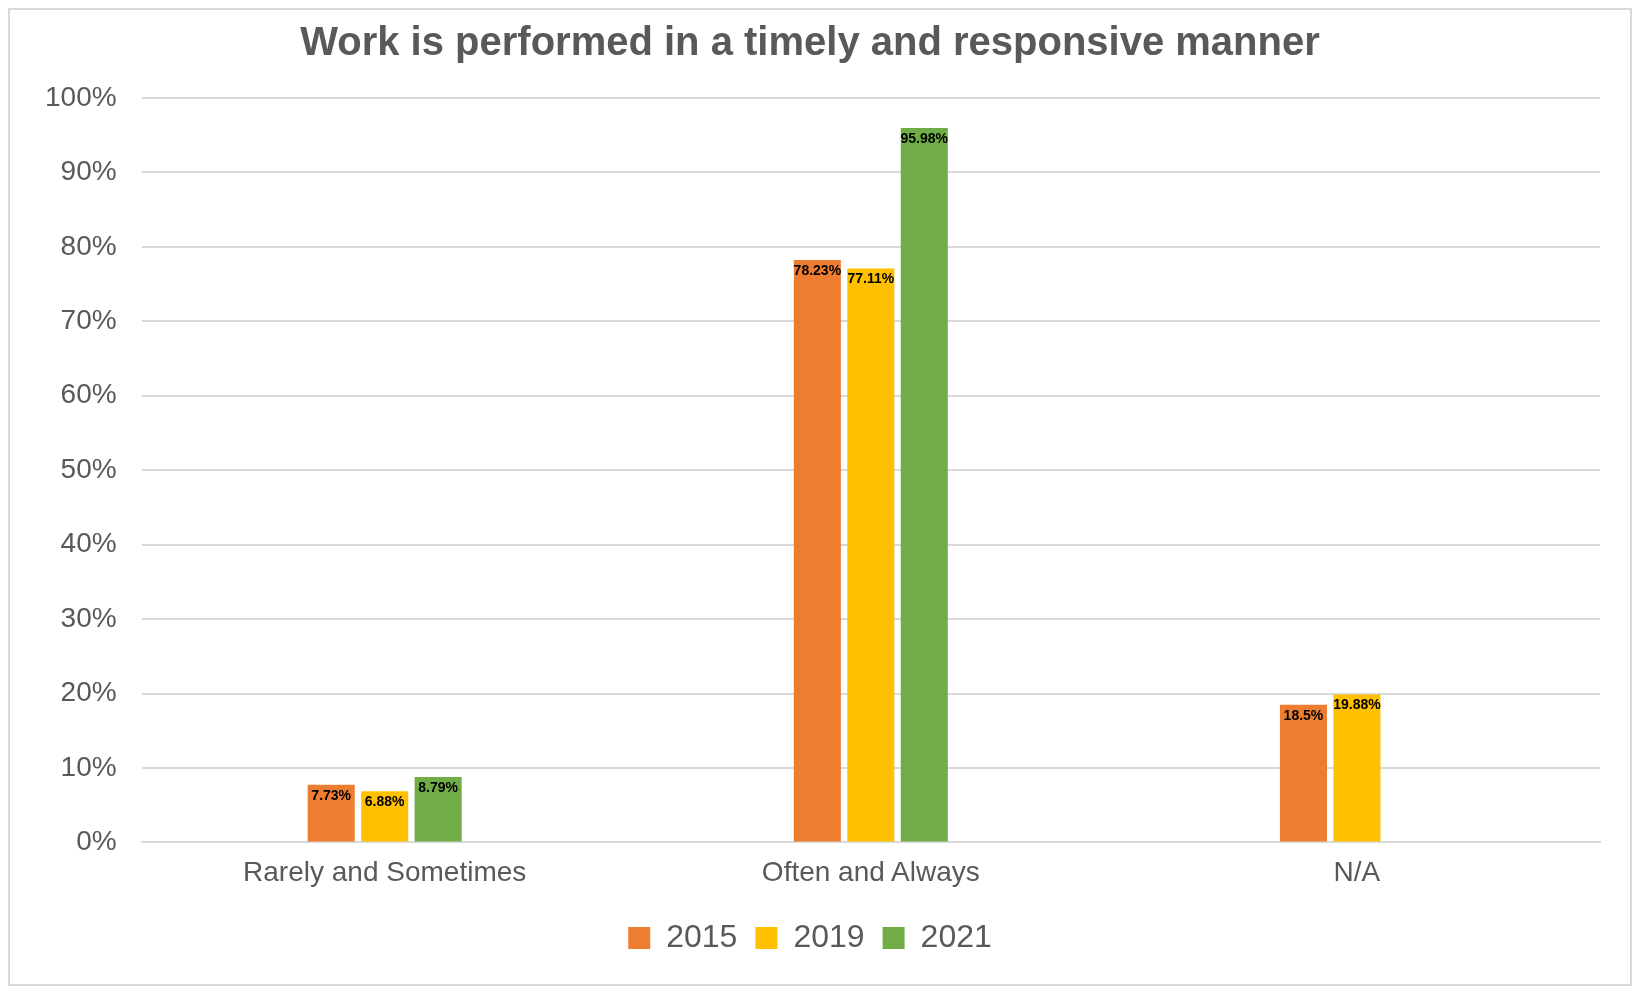  I want to click on y-tick-label: 80%, so click(88, 245).